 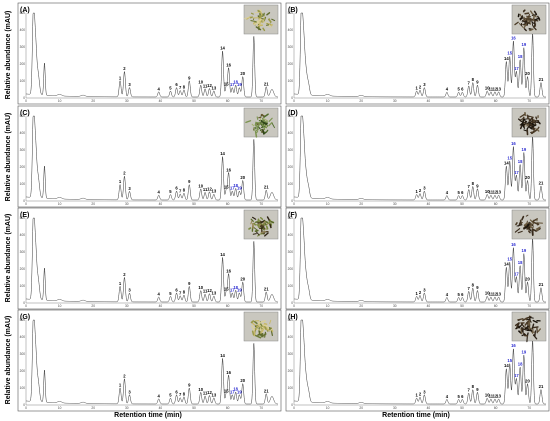 I want to click on peak-label: 21, so click(x=266, y=390).